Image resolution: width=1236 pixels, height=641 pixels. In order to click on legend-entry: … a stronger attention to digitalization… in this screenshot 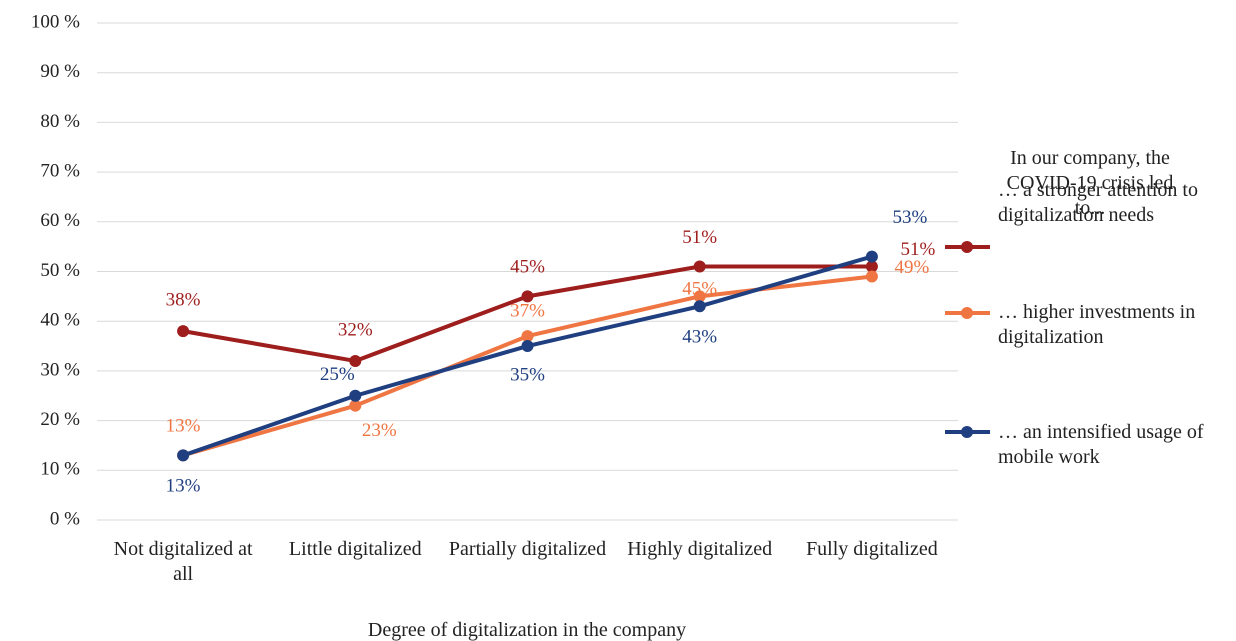, I will do `click(1098, 202)`.